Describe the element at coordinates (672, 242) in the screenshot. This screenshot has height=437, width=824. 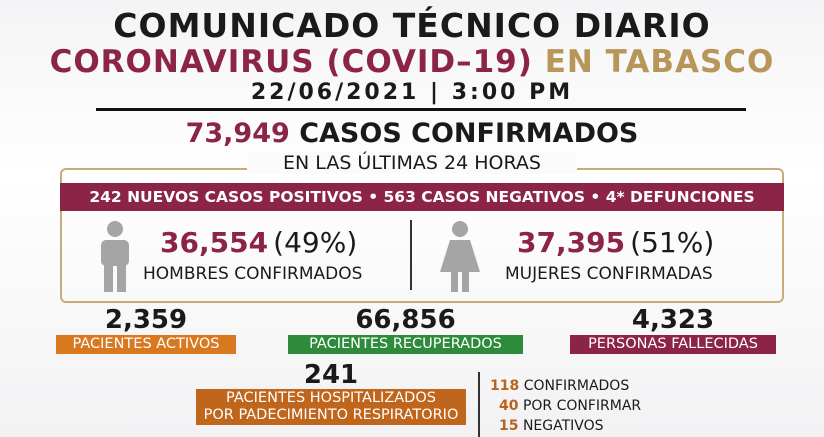
I see `women-percent: (51%)` at that location.